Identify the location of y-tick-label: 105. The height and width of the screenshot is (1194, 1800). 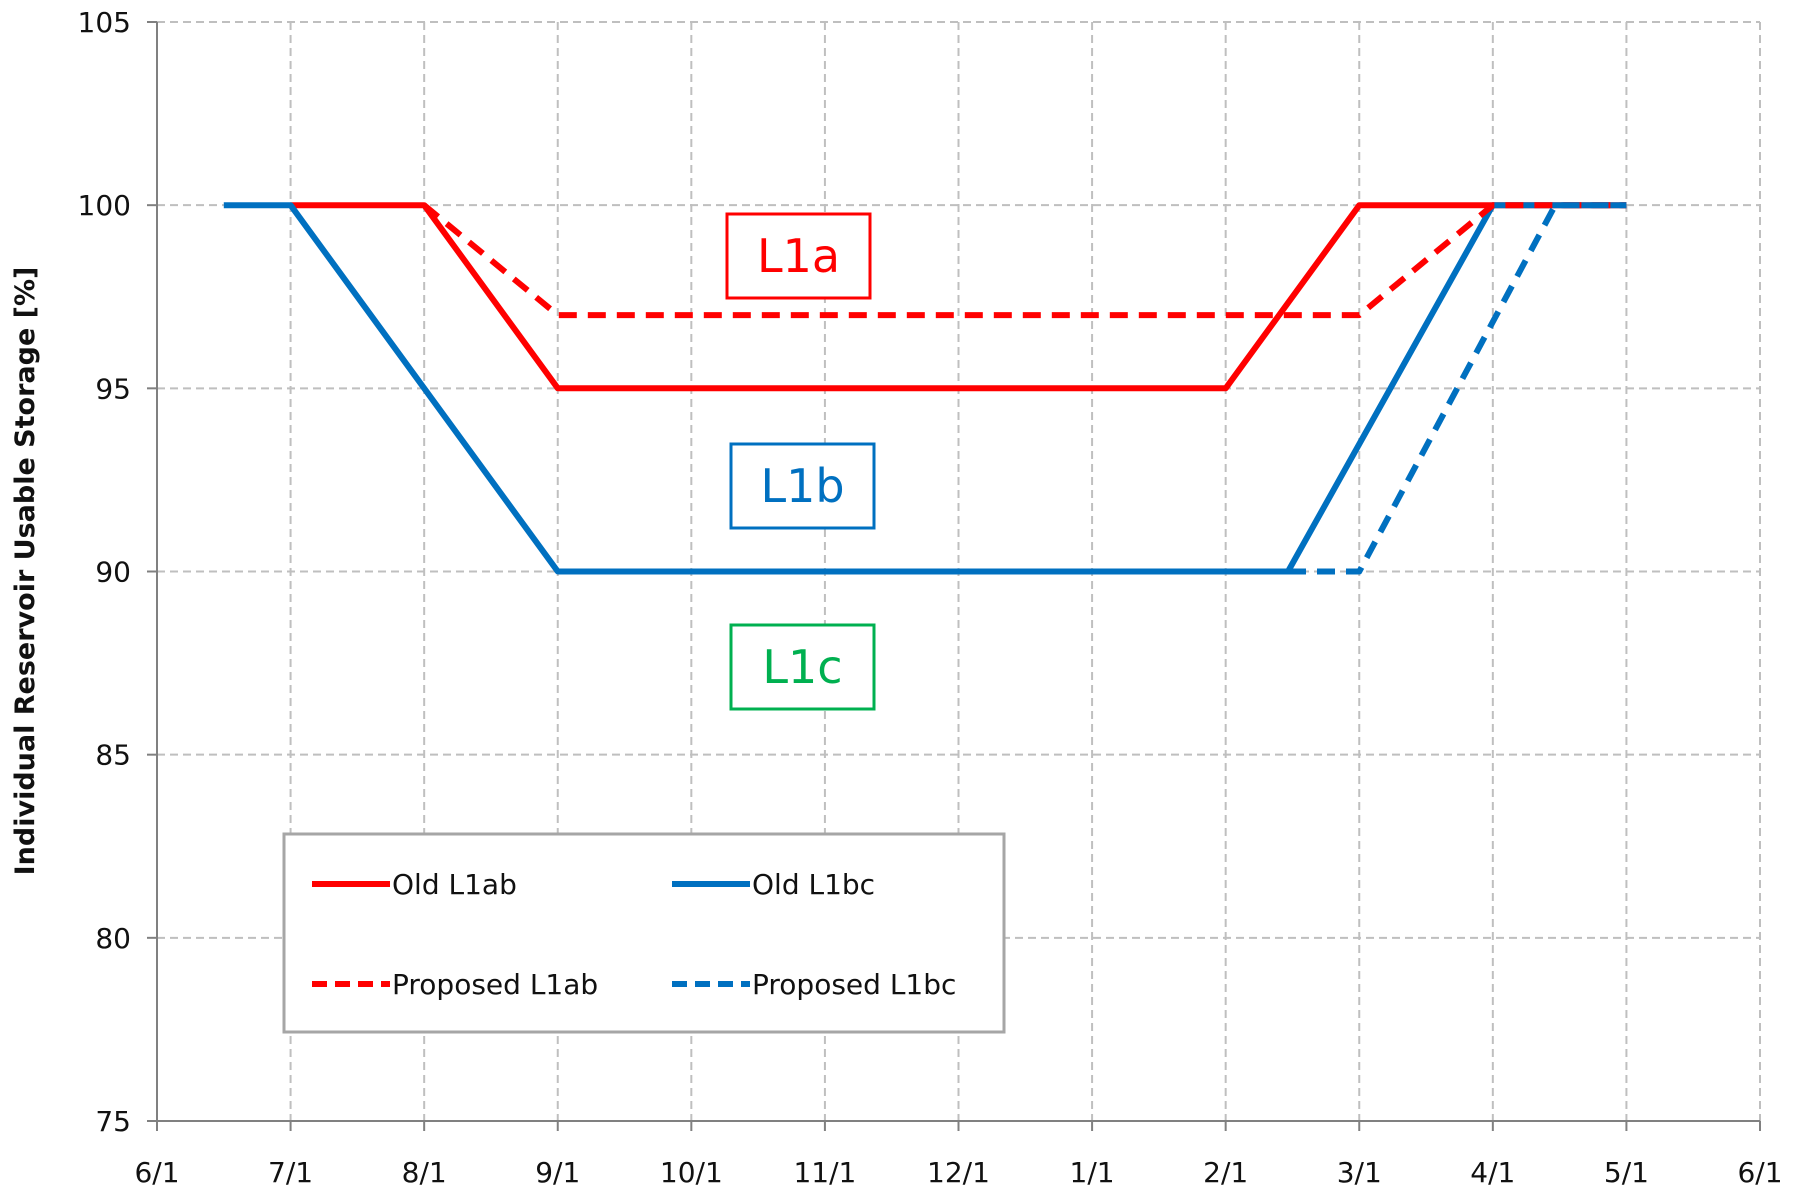
(104, 22).